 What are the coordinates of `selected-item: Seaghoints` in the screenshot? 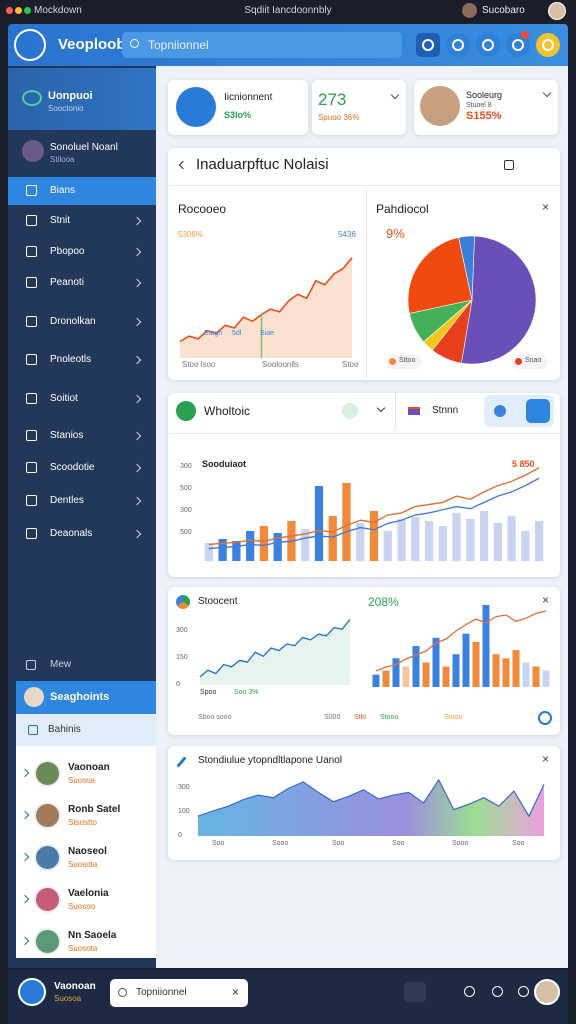 It's located at (86, 697).